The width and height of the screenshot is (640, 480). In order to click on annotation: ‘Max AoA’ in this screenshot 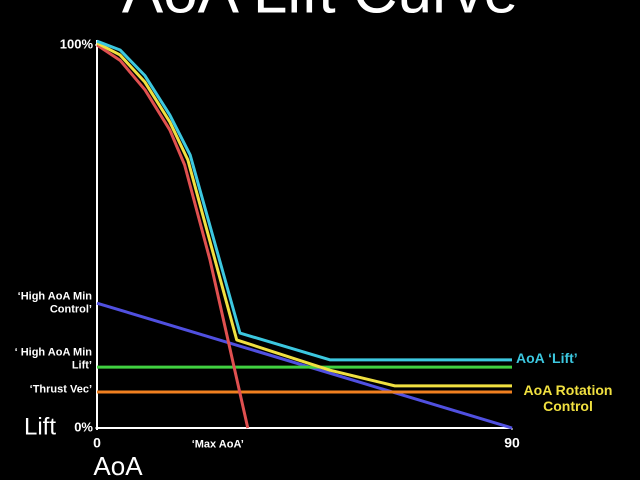, I will do `click(217, 444)`.